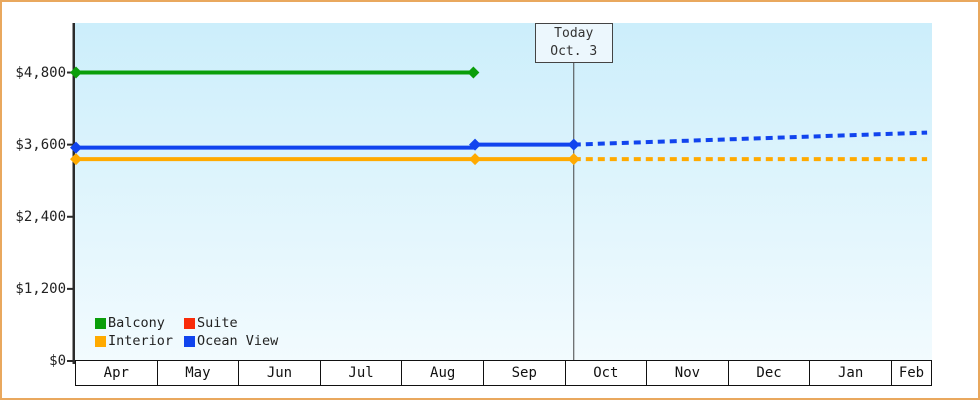 This screenshot has width=980, height=400. What do you see at coordinates (57, 361) in the screenshot?
I see `y-tick-label: $0` at bounding box center [57, 361].